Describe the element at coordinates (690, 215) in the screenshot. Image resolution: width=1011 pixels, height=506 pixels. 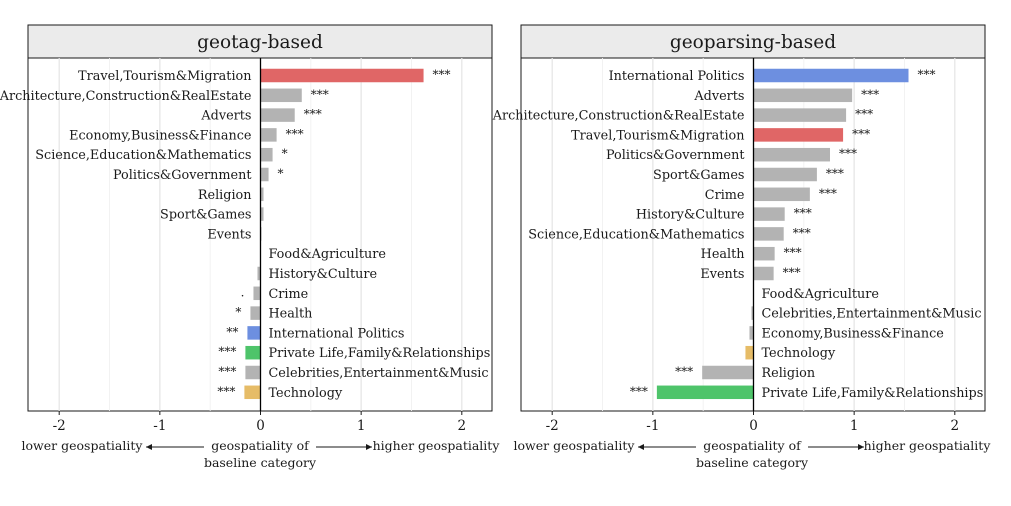
I see `category-label: History&Culture` at that location.